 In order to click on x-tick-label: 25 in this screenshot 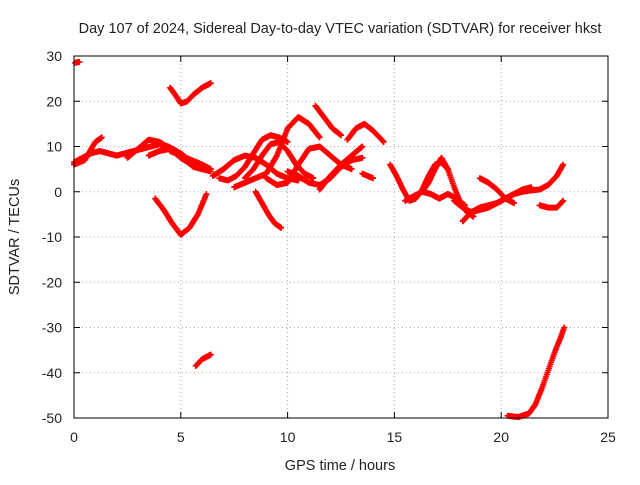, I will do `click(608, 437)`.